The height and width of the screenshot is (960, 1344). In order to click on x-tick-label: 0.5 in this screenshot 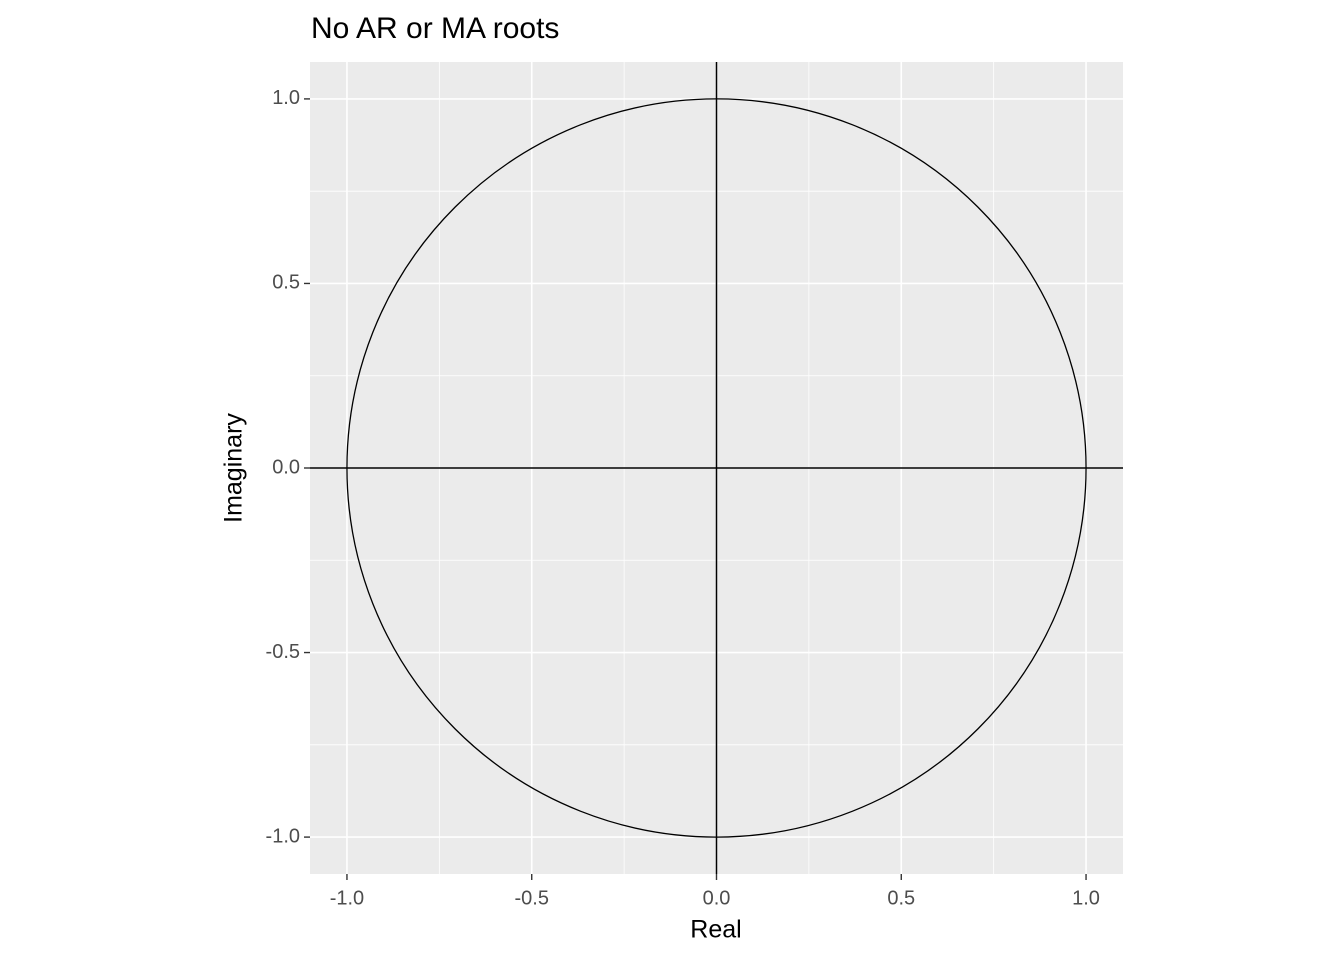, I will do `click(901, 898)`.